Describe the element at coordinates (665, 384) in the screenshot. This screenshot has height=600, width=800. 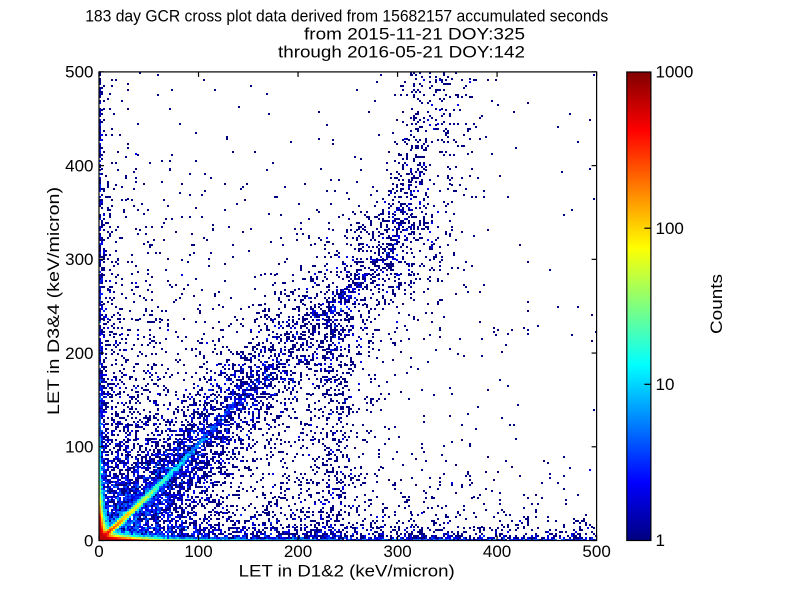
I see `svg-text: 10` at that location.